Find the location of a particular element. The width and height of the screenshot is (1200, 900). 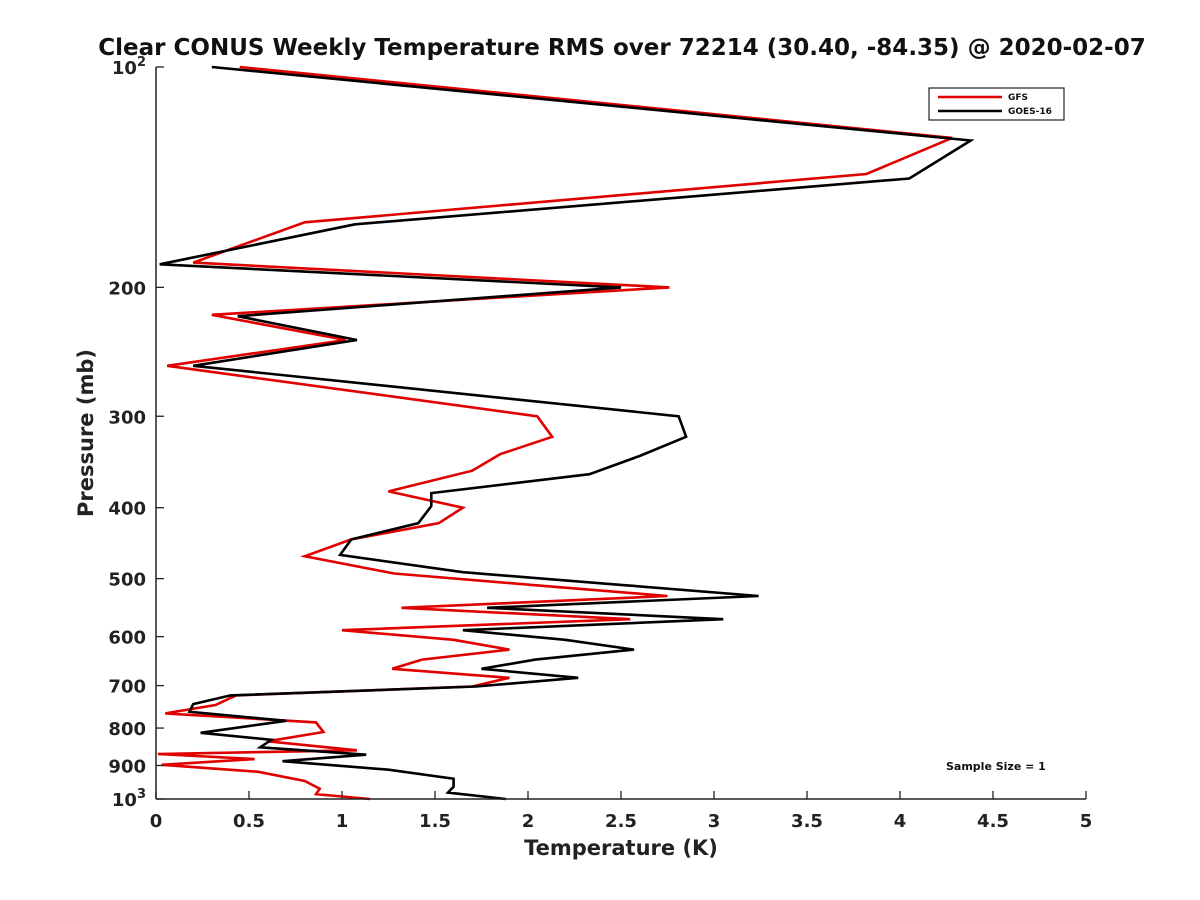

y-tick-label: 400 is located at coordinates (127, 509).